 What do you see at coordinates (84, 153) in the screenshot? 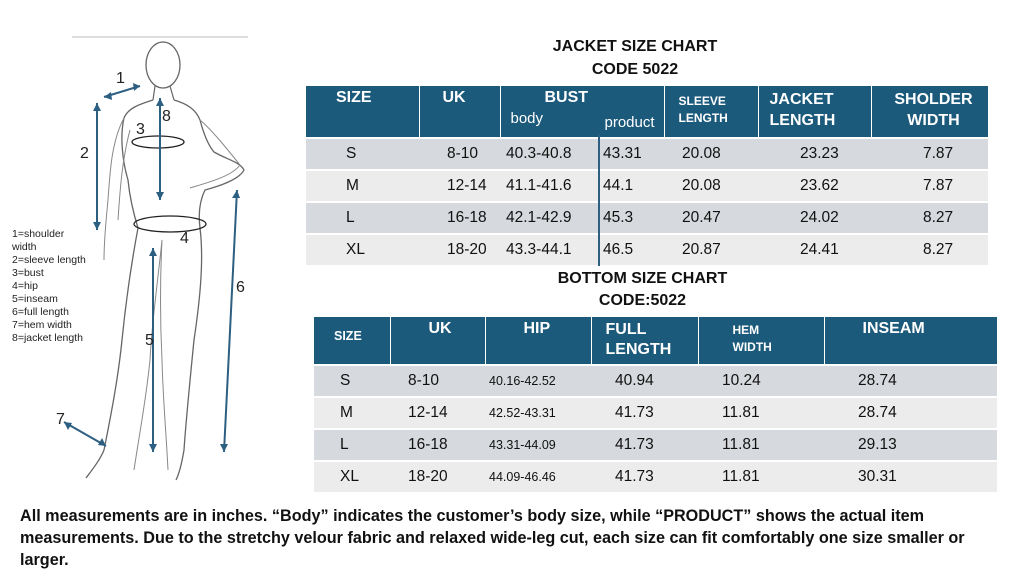
I see `label-sleeve-length: 2` at bounding box center [84, 153].